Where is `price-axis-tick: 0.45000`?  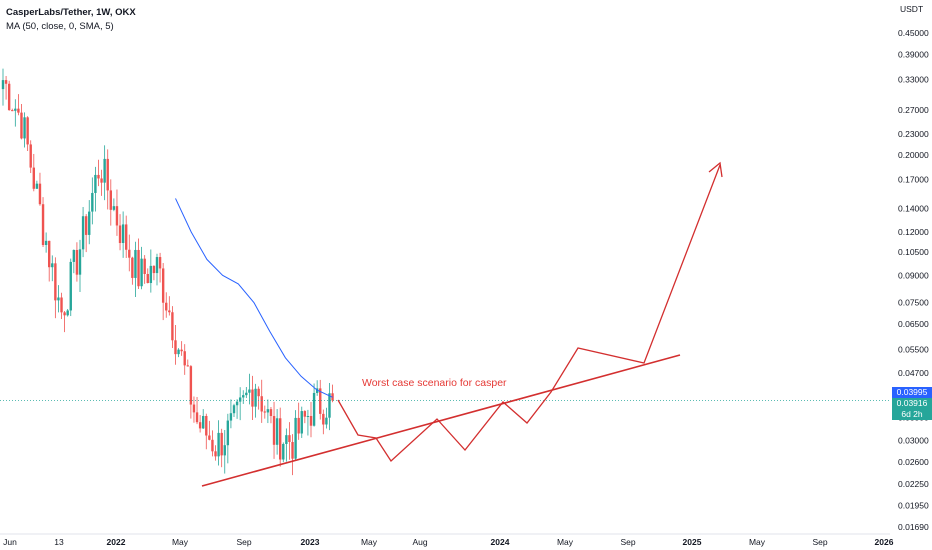 price-axis-tick: 0.45000 is located at coordinates (913, 33).